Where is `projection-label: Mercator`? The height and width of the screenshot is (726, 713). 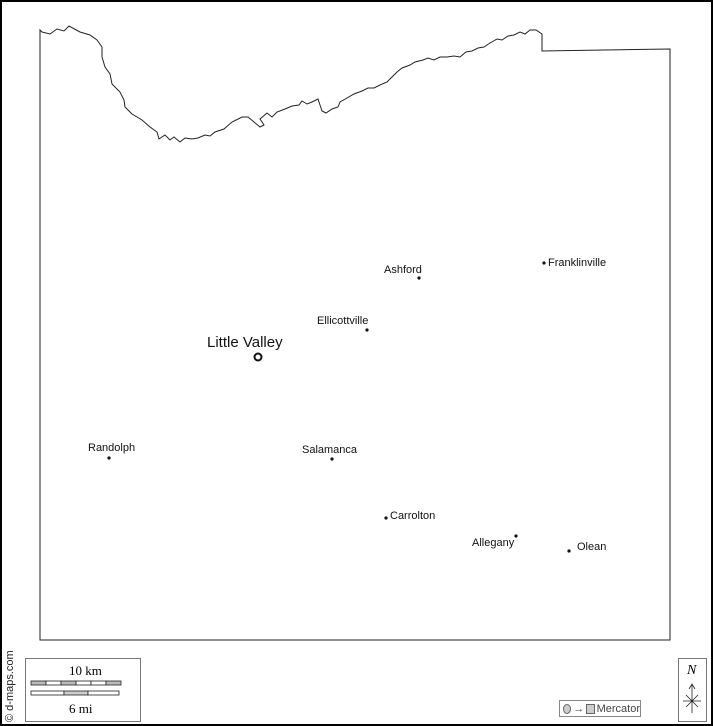 projection-label: Mercator is located at coordinates (618, 708).